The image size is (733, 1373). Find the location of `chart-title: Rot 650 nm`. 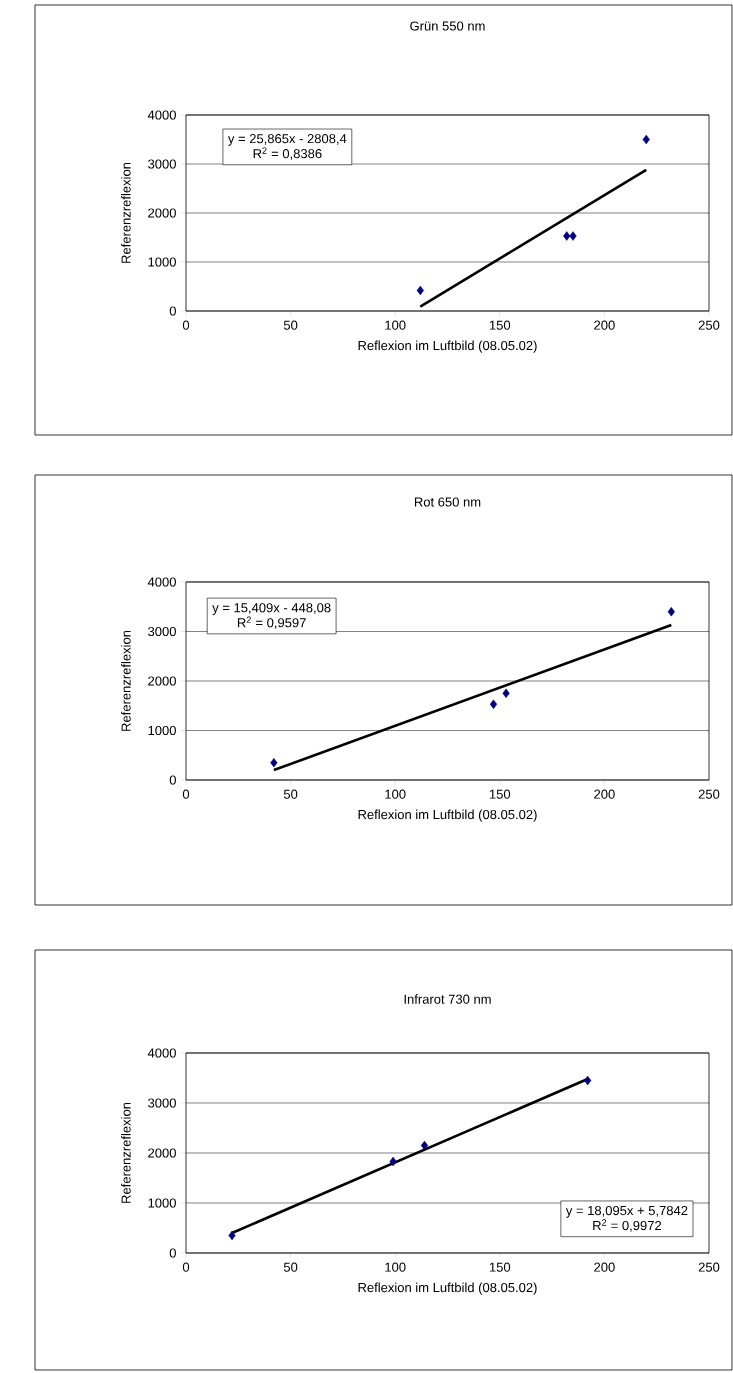

chart-title: Rot 650 nm is located at coordinates (447, 502).